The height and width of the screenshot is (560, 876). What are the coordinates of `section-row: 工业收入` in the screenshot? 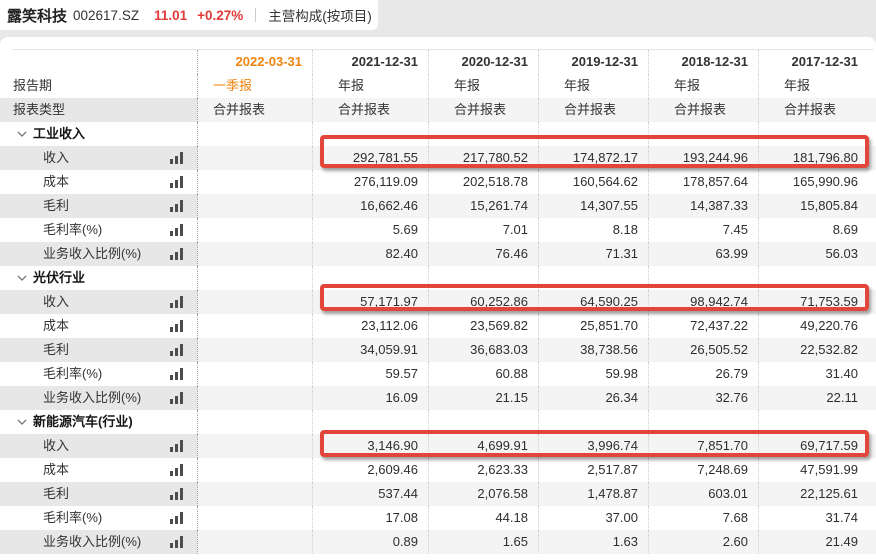 It's located at (438, 134).